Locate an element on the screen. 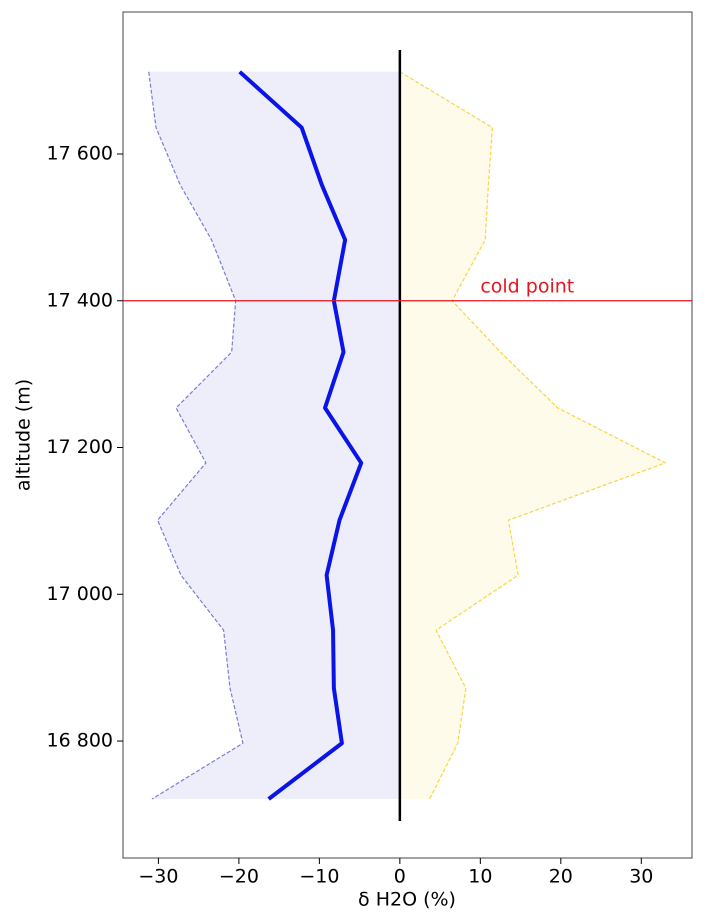 The image size is (713, 924). x-tick-label: 30 is located at coordinates (641, 877).